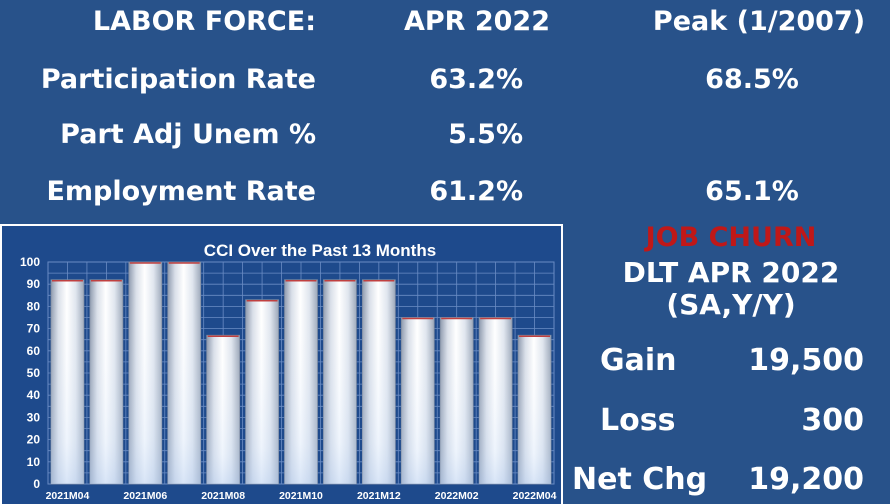 The width and height of the screenshot is (890, 504). I want to click on x-tick-label: 2021M08, so click(223, 496).